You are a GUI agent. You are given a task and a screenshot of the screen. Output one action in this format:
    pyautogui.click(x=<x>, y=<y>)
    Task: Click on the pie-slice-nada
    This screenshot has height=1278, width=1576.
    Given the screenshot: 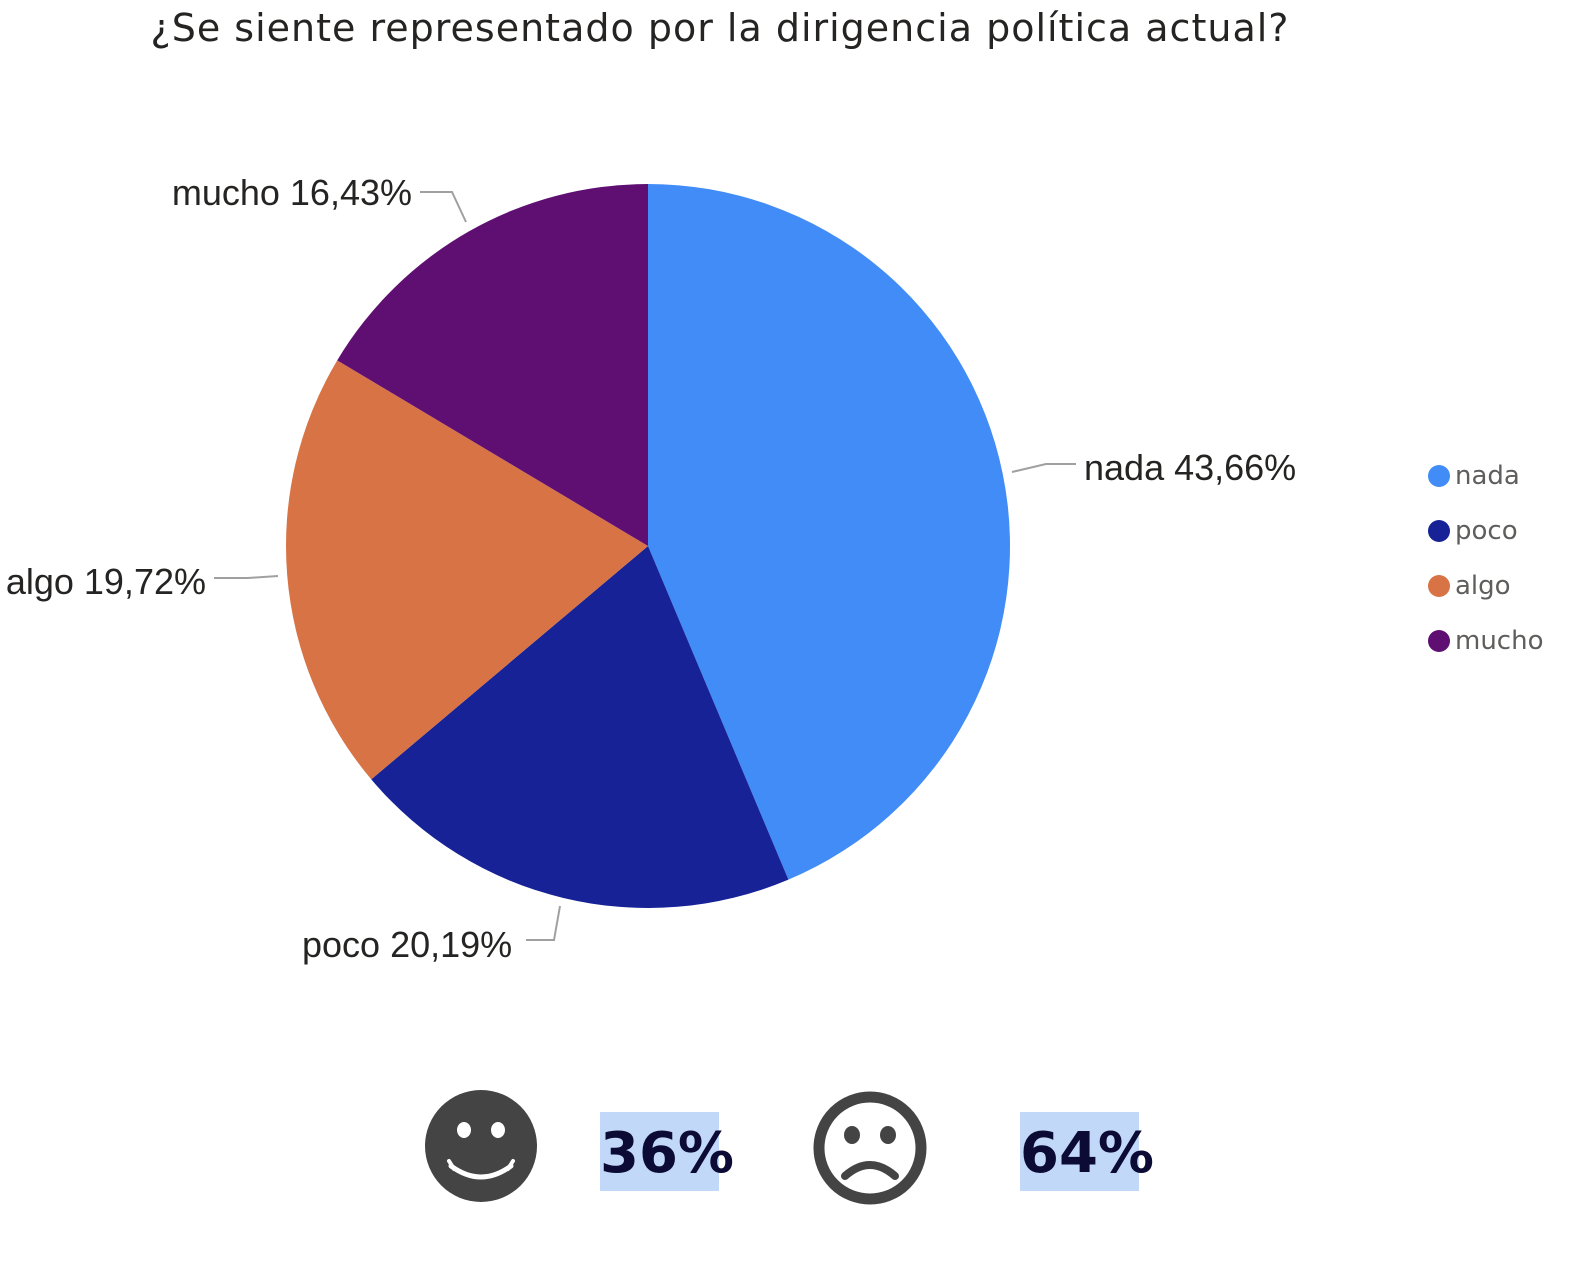 What is the action you would take?
    pyautogui.click(x=829, y=531)
    